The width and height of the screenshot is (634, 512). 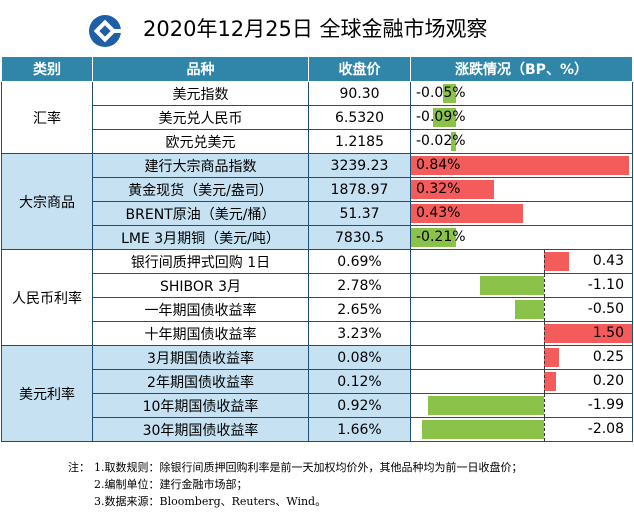 I want to click on table-row: 一年期国债收益率 2.65% -0.50, so click(x=317, y=309).